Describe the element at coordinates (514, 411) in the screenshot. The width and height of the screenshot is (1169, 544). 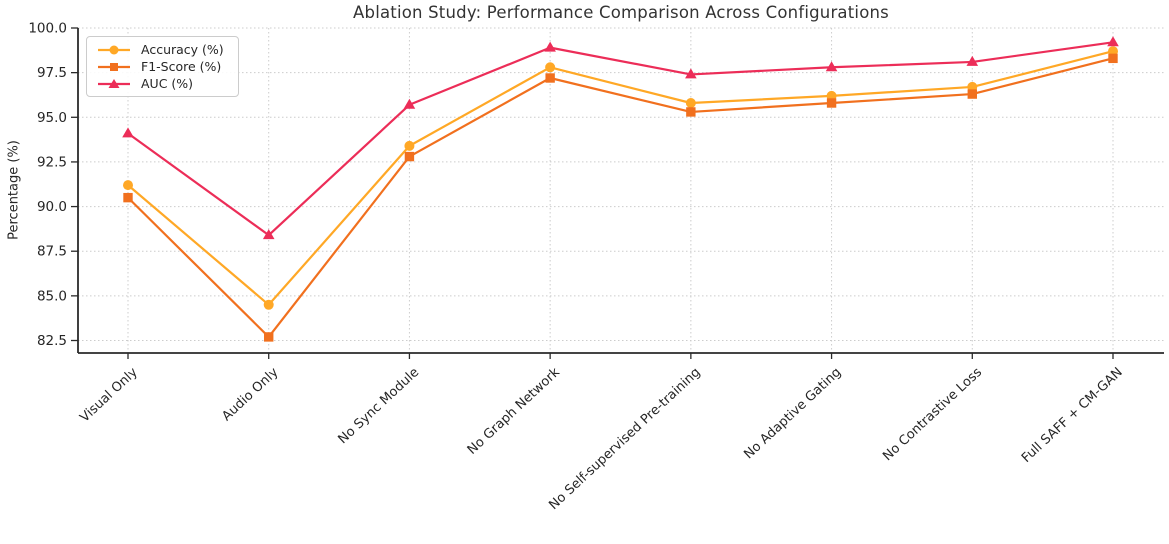
I see `x-tick-label: No Graph Network` at that location.